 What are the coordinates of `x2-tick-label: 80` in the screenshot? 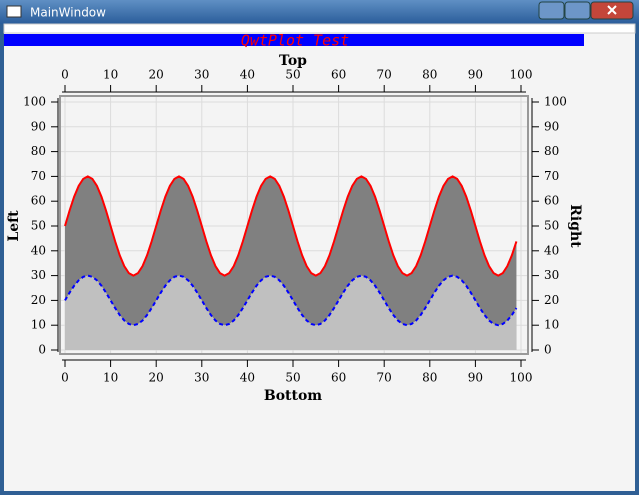 It's located at (429, 75).